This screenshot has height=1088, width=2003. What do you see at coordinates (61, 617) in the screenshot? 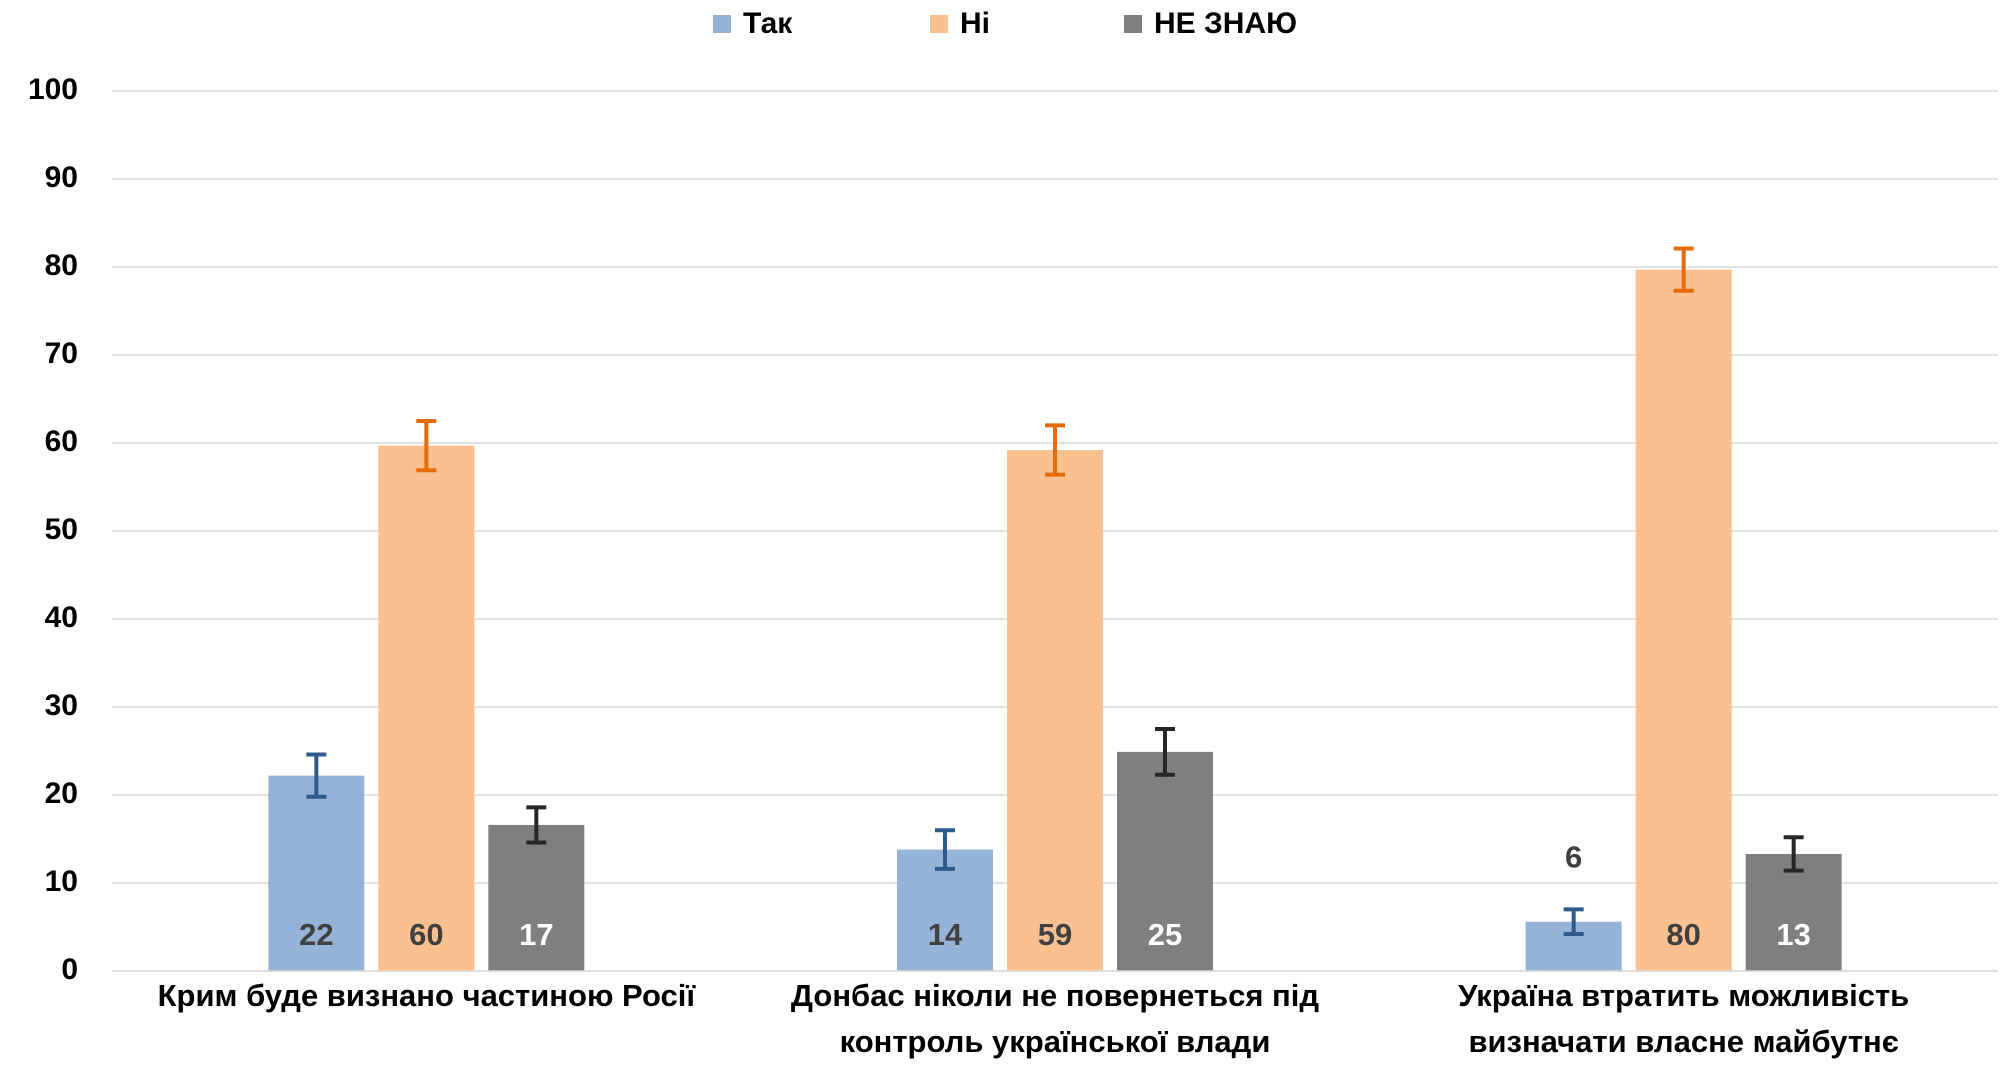
I see `y-tick-label: 40` at bounding box center [61, 617].